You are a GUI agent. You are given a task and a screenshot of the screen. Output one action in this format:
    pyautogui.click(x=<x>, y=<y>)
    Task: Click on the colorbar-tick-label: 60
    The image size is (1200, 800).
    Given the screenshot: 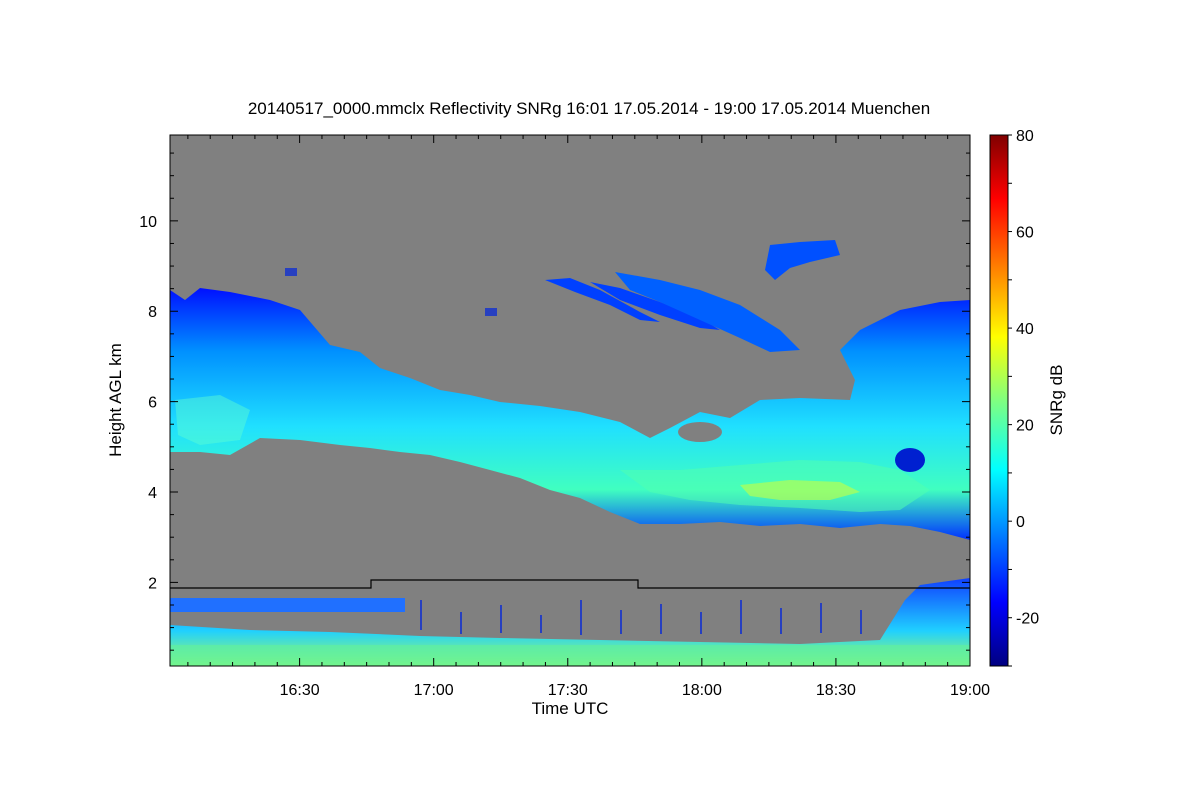 What is the action you would take?
    pyautogui.click(x=1025, y=233)
    